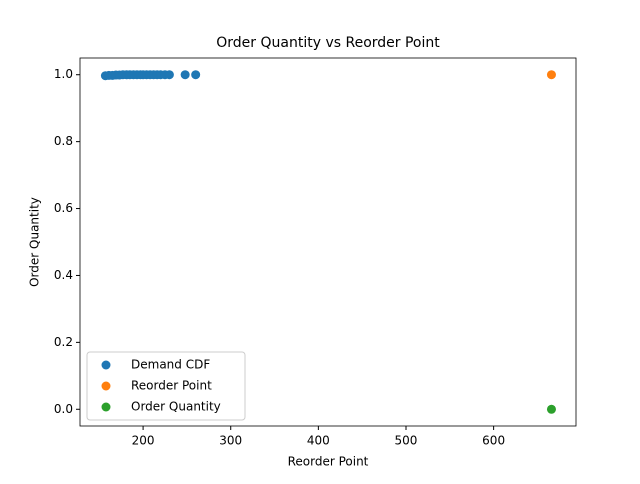 The width and height of the screenshot is (640, 484). What do you see at coordinates (171, 386) in the screenshot?
I see `legend-label: Reorder Point` at bounding box center [171, 386].